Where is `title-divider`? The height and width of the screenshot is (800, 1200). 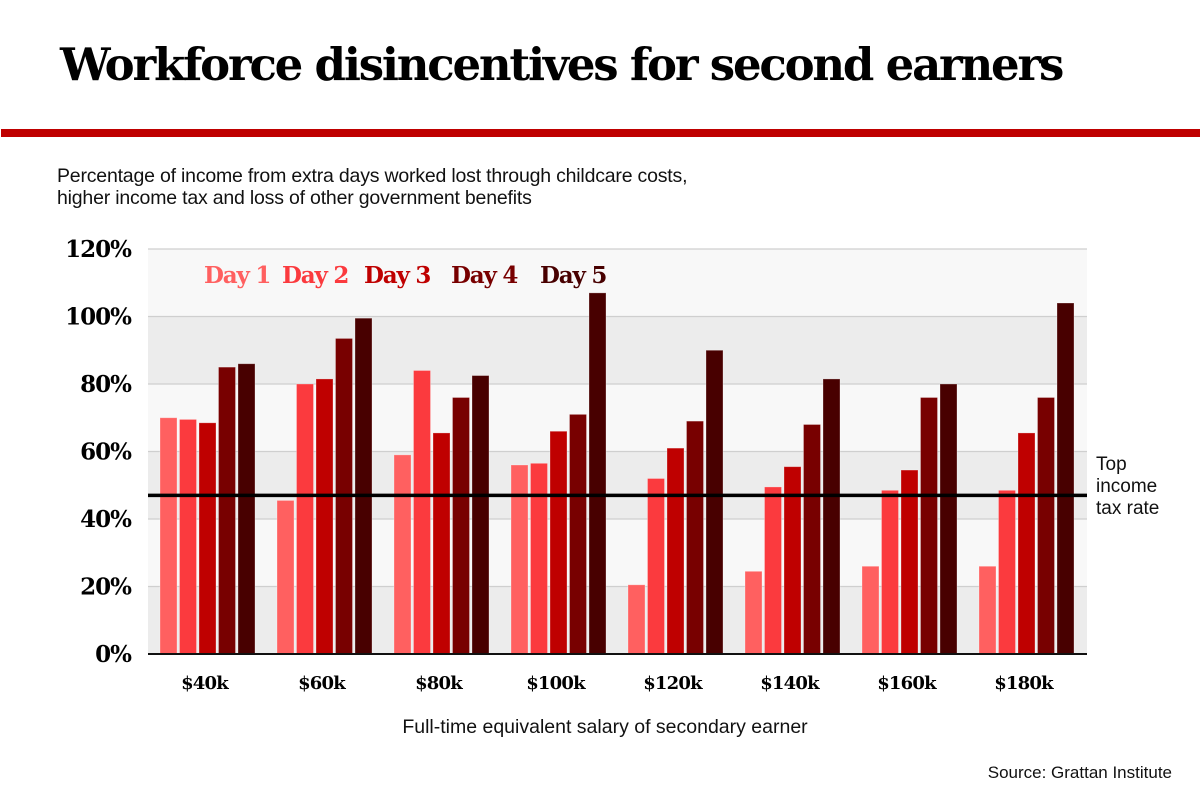 title-divider is located at coordinates (600, 133).